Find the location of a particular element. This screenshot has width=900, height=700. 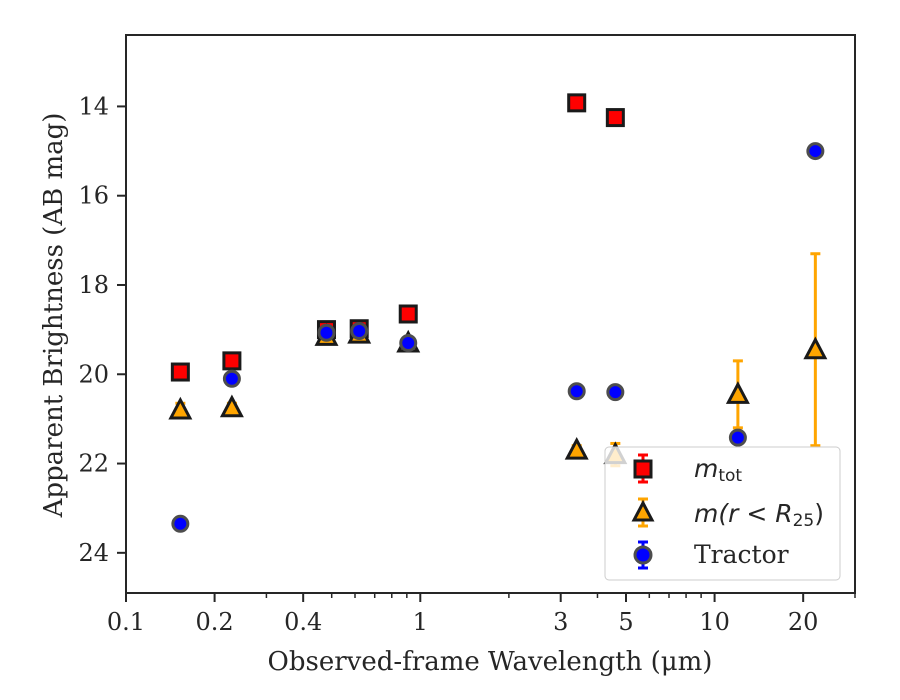

y-tick-label: 16 is located at coordinates (93, 196).